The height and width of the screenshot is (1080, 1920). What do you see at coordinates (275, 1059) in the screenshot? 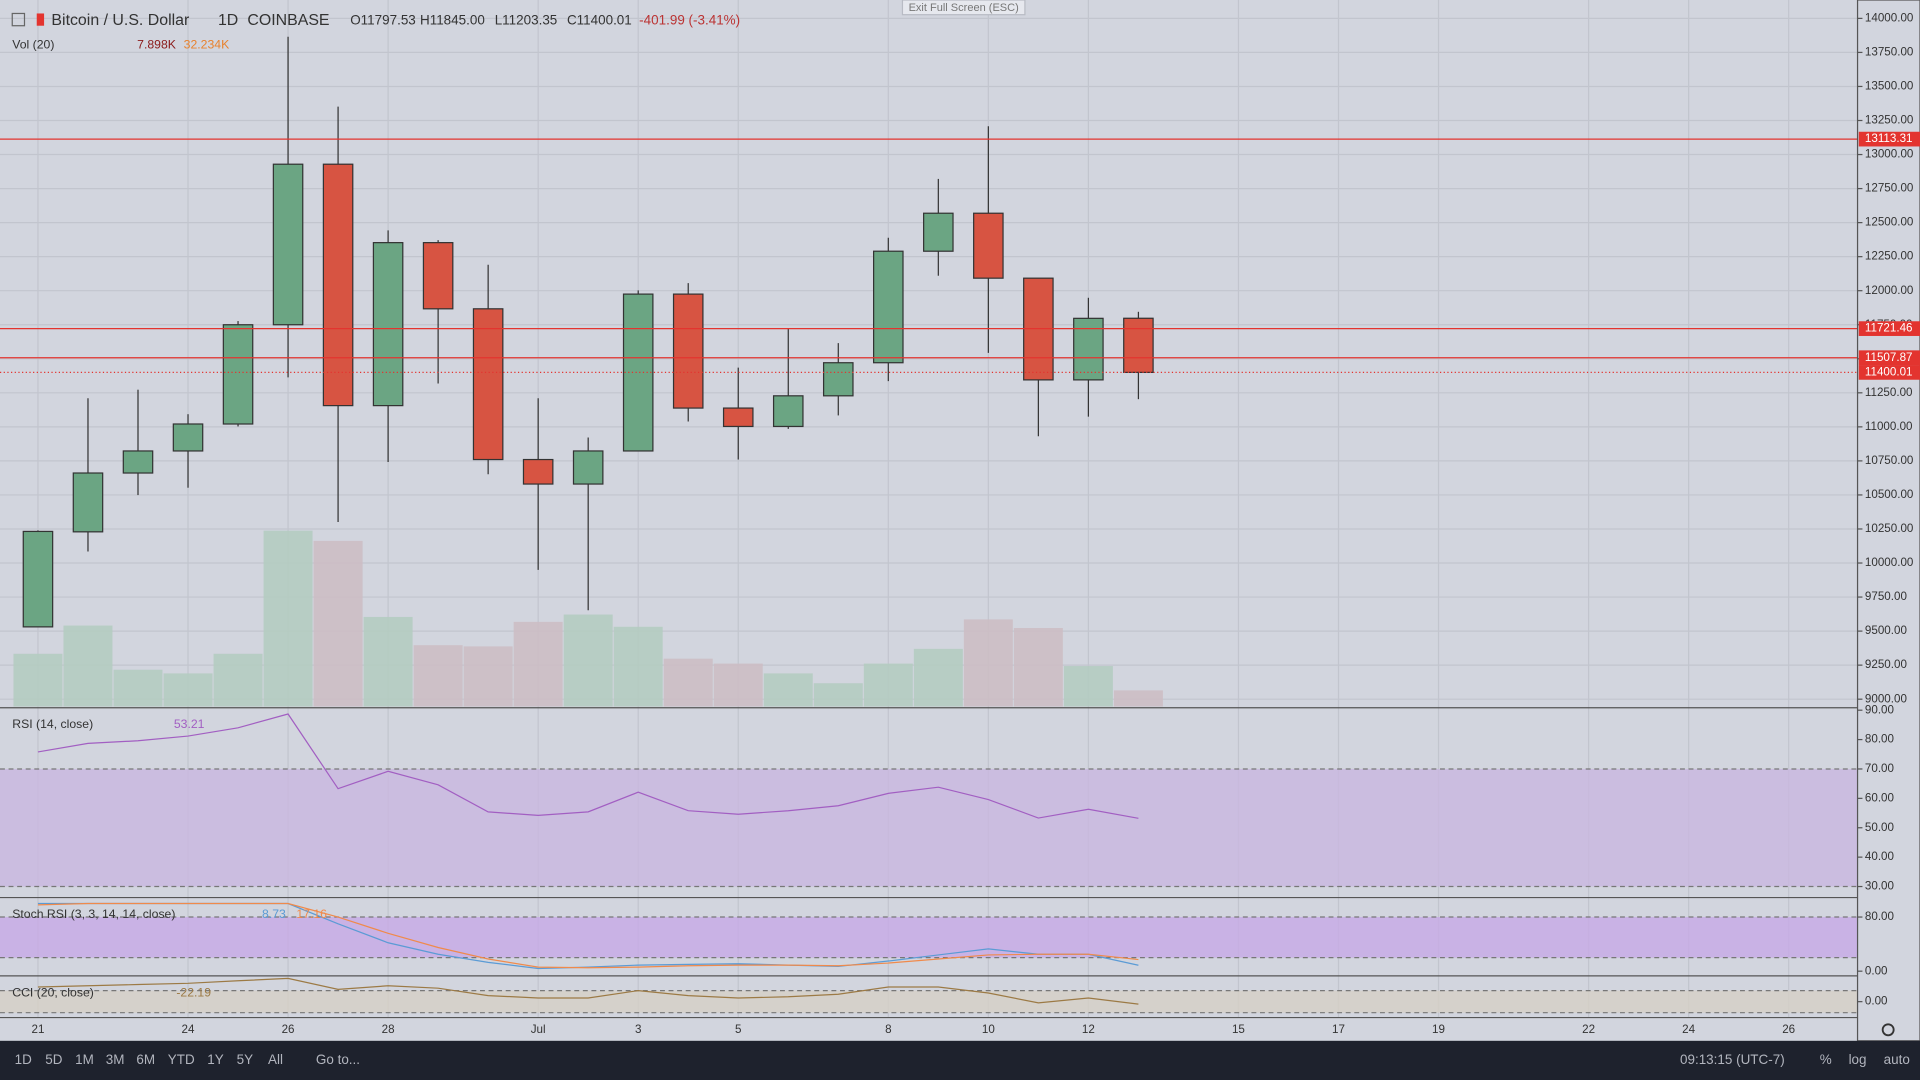
I see `range-button: All` at bounding box center [275, 1059].